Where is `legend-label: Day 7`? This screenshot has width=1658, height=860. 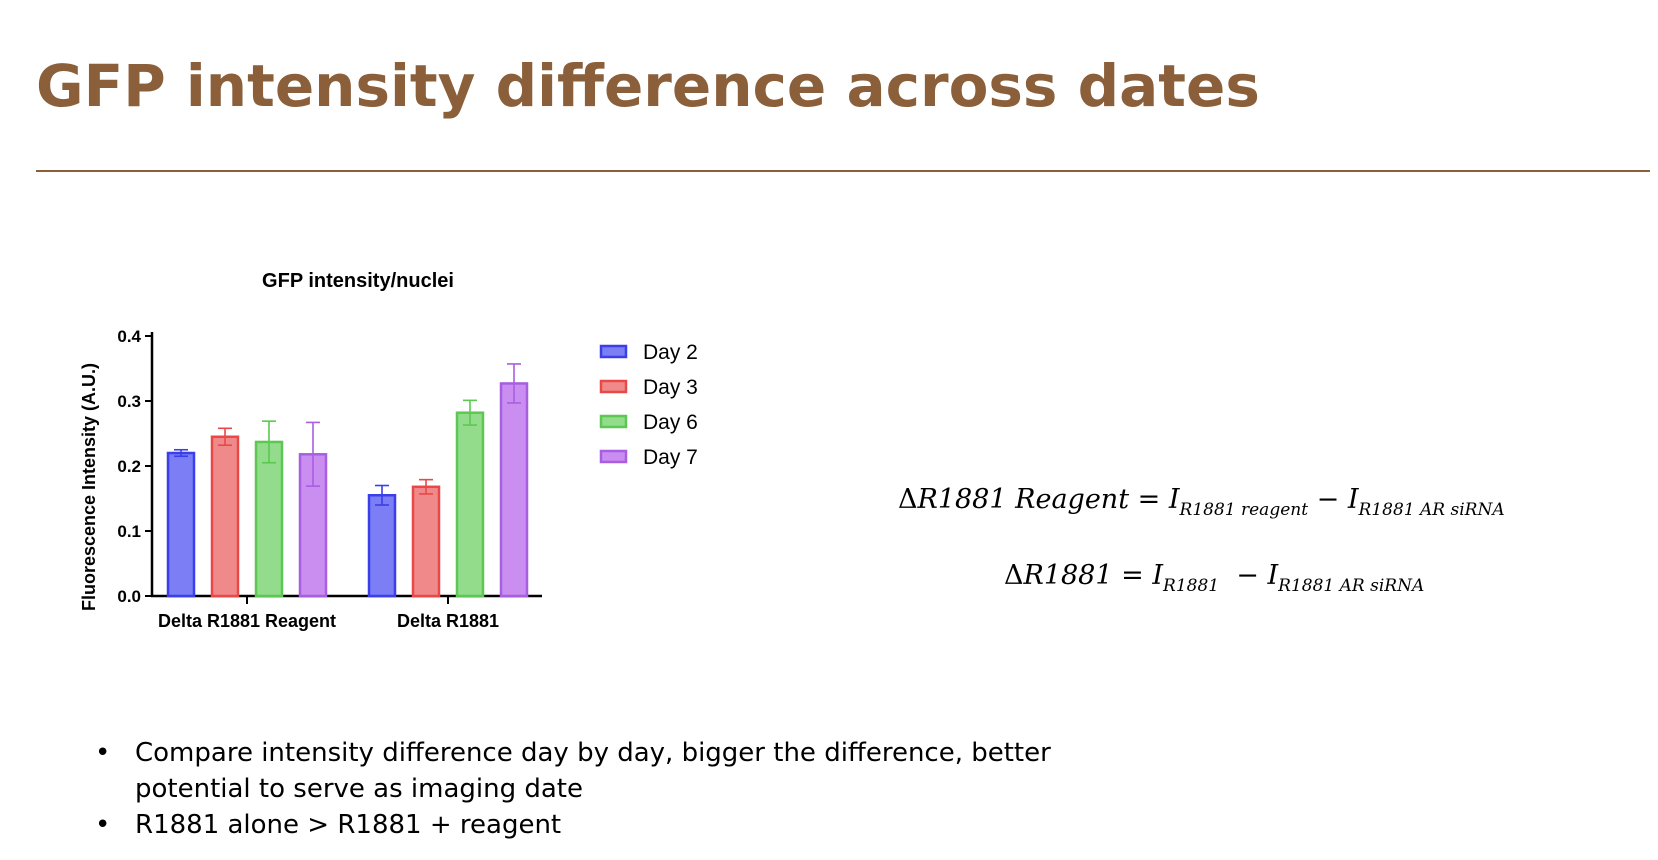
legend-label: Day 7 is located at coordinates (670, 457).